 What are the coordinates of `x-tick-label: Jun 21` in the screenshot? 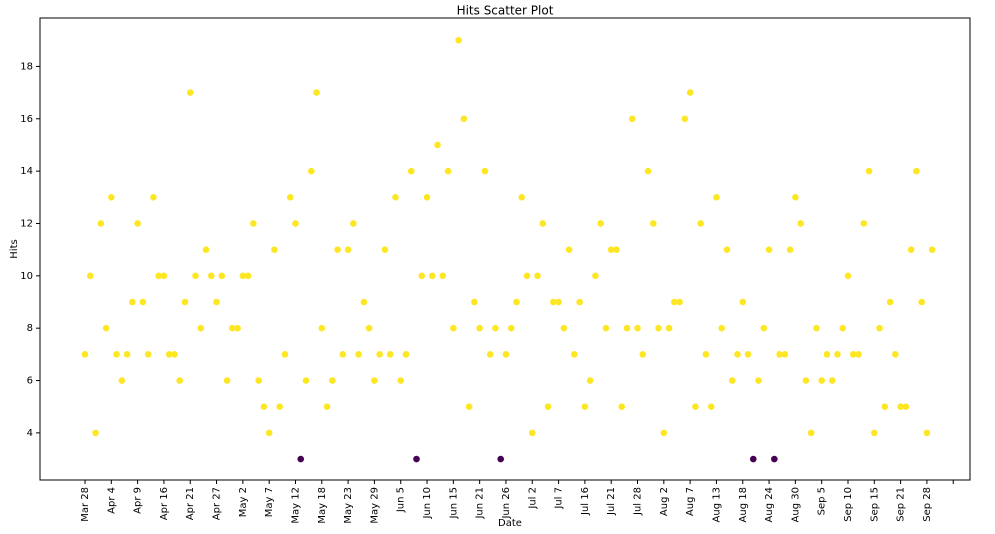 It's located at (480, 503).